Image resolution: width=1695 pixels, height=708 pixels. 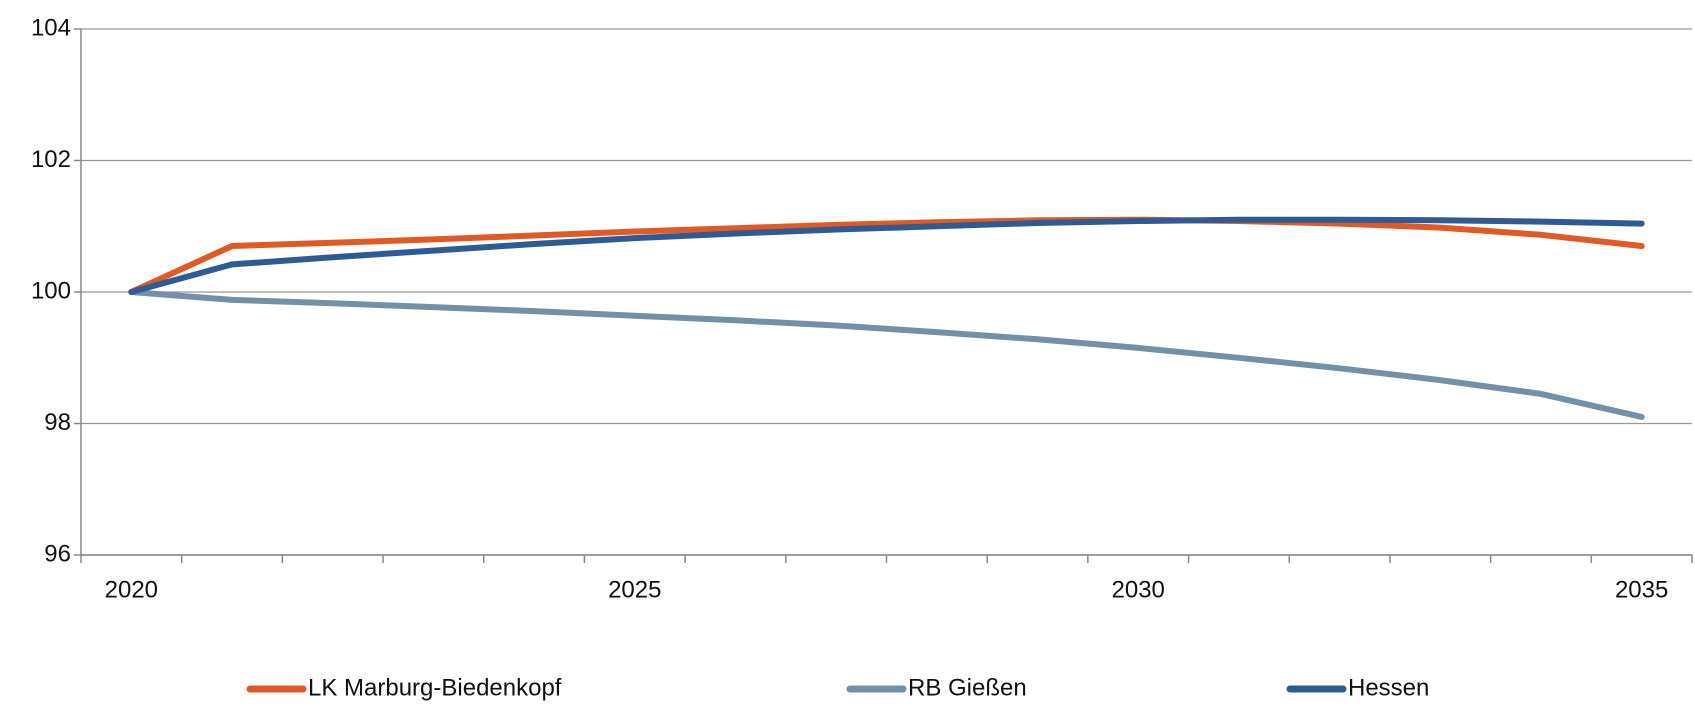 I want to click on y-tick-label: 98, so click(x=57, y=422).